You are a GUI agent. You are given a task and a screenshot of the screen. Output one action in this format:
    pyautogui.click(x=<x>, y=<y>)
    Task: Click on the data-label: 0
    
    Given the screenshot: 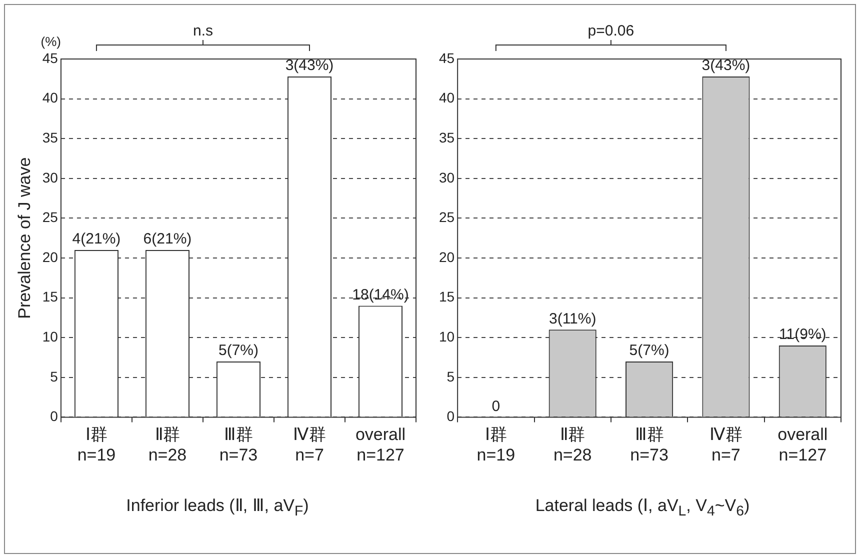 What is the action you would take?
    pyautogui.click(x=496, y=406)
    